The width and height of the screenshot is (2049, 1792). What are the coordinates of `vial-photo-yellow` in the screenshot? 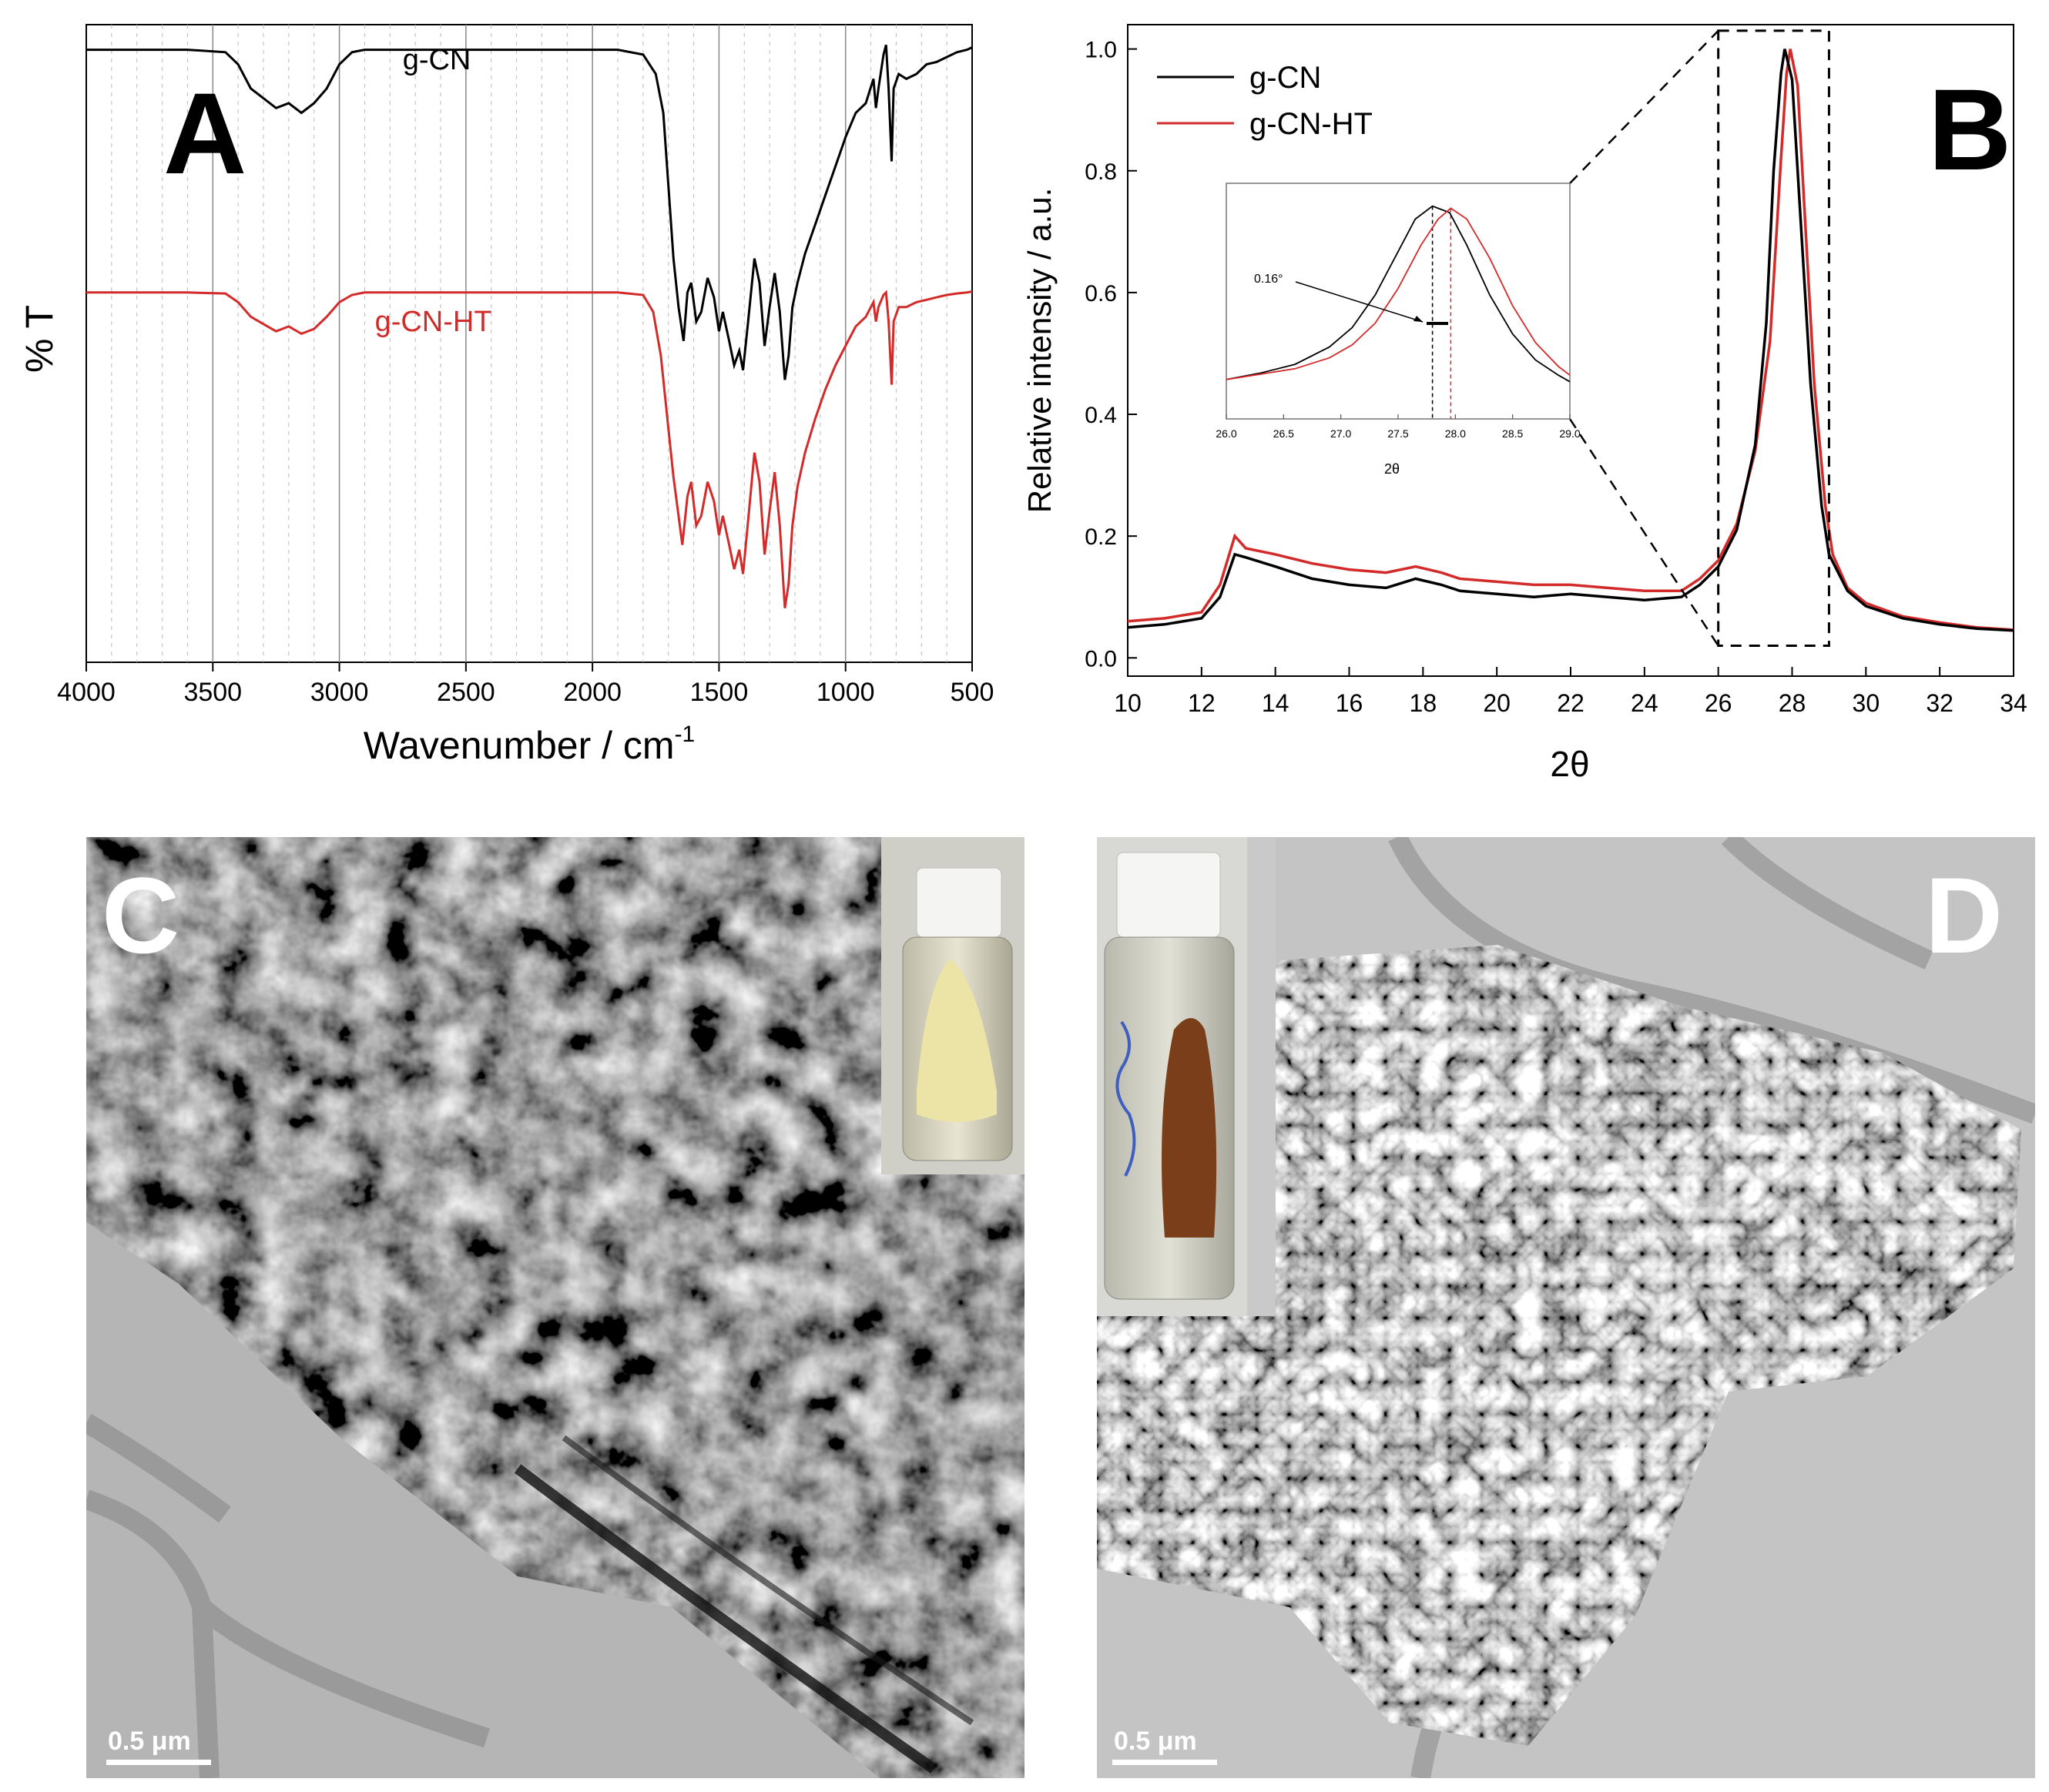 It's located at (952, 1005).